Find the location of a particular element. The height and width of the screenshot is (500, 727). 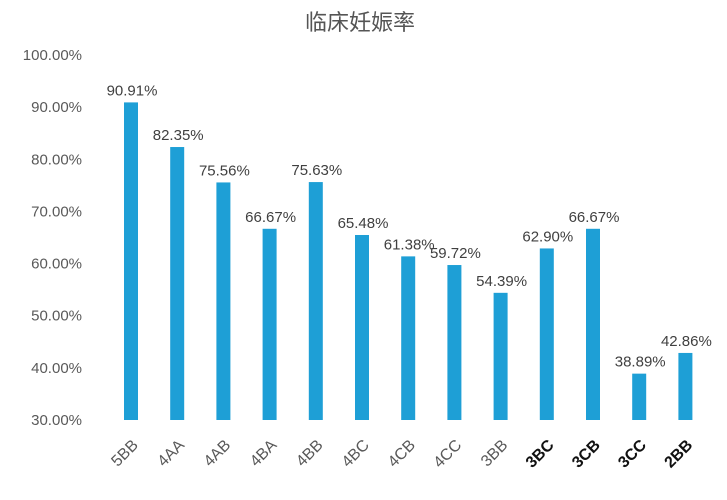

x-tick-label: 4BB is located at coordinates (309, 453).